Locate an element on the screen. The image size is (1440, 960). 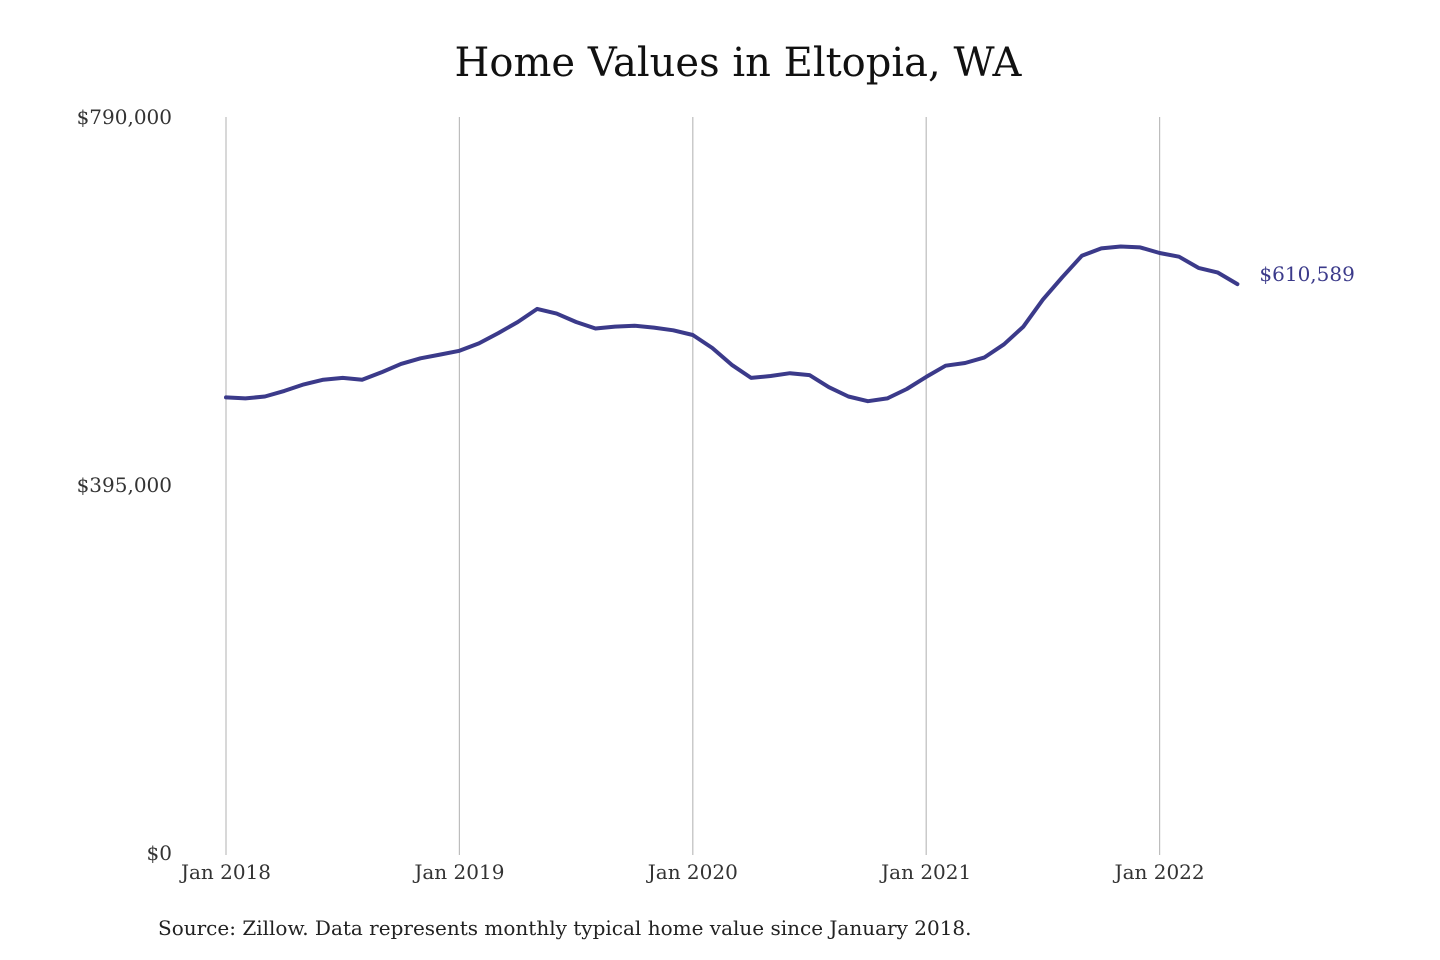
series-line is located at coordinates (732, 324).